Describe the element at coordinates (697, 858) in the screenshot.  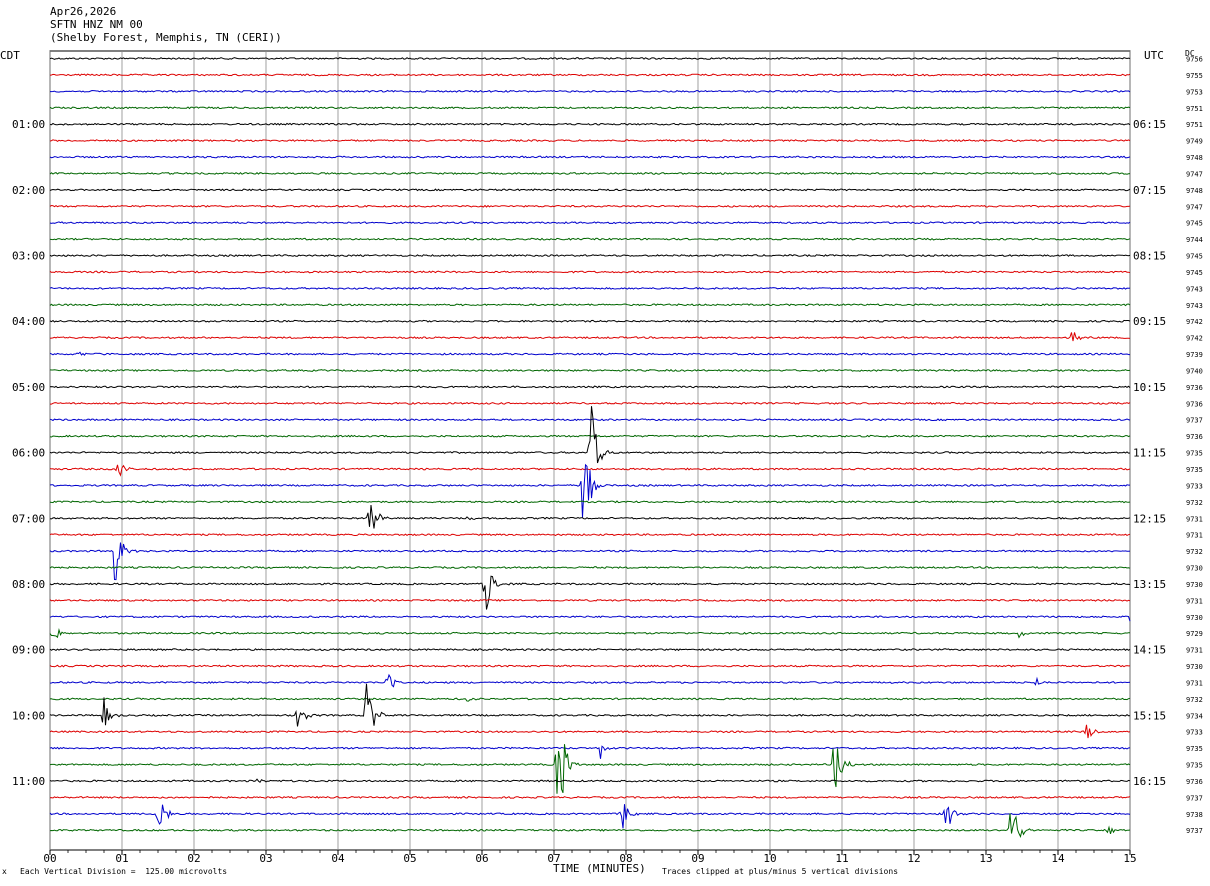
I see `x-tick-label: 09` at that location.